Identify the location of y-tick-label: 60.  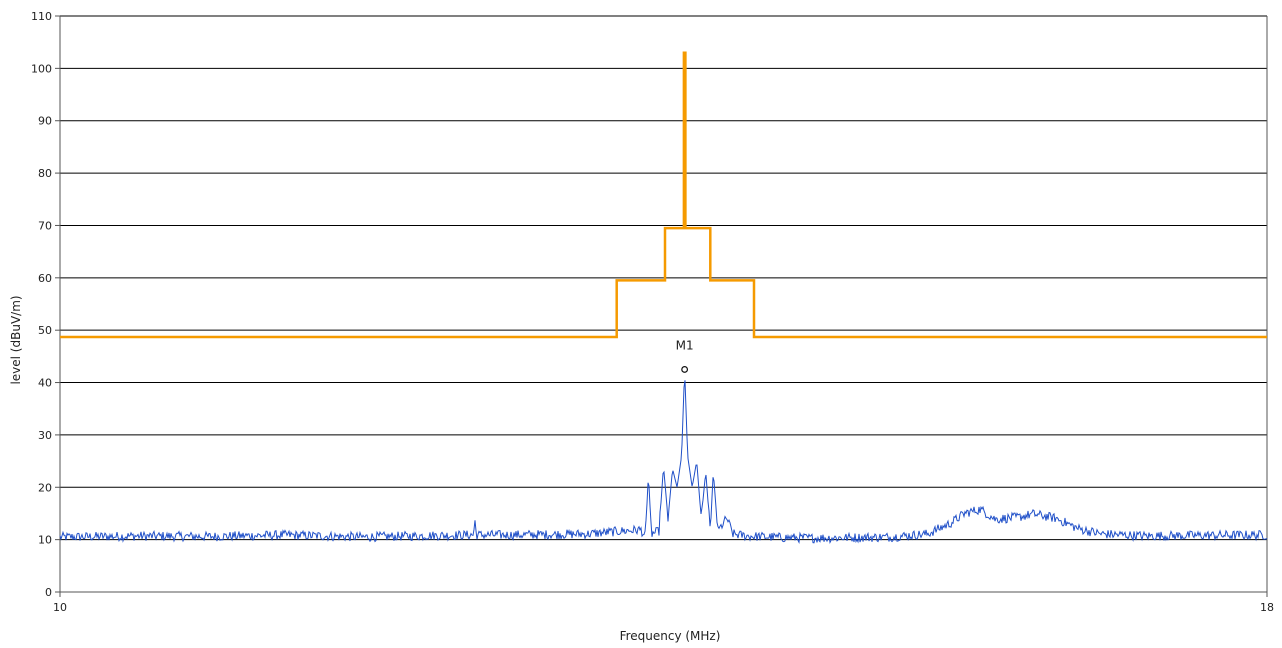
(45, 278).